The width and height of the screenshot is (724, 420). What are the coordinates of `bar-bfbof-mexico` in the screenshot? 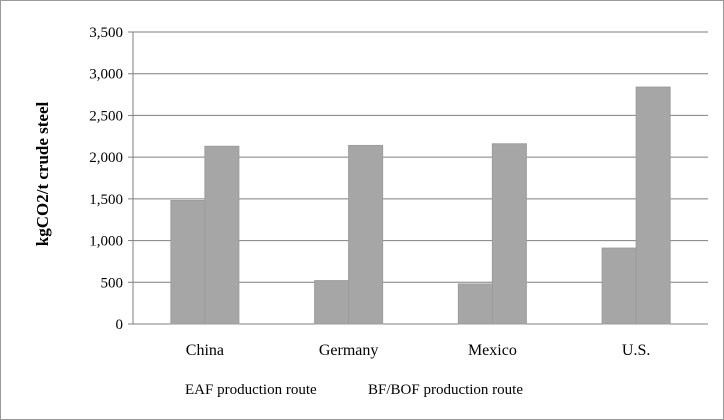 It's located at (509, 234).